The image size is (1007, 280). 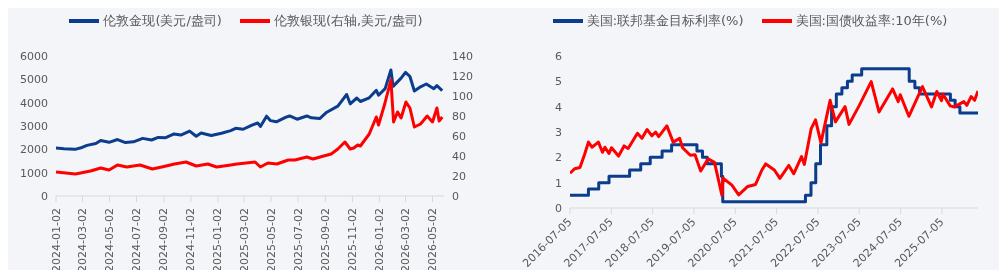 What do you see at coordinates (459, 116) in the screenshot?
I see `y2-tick-label: 80` at bounding box center [459, 116].